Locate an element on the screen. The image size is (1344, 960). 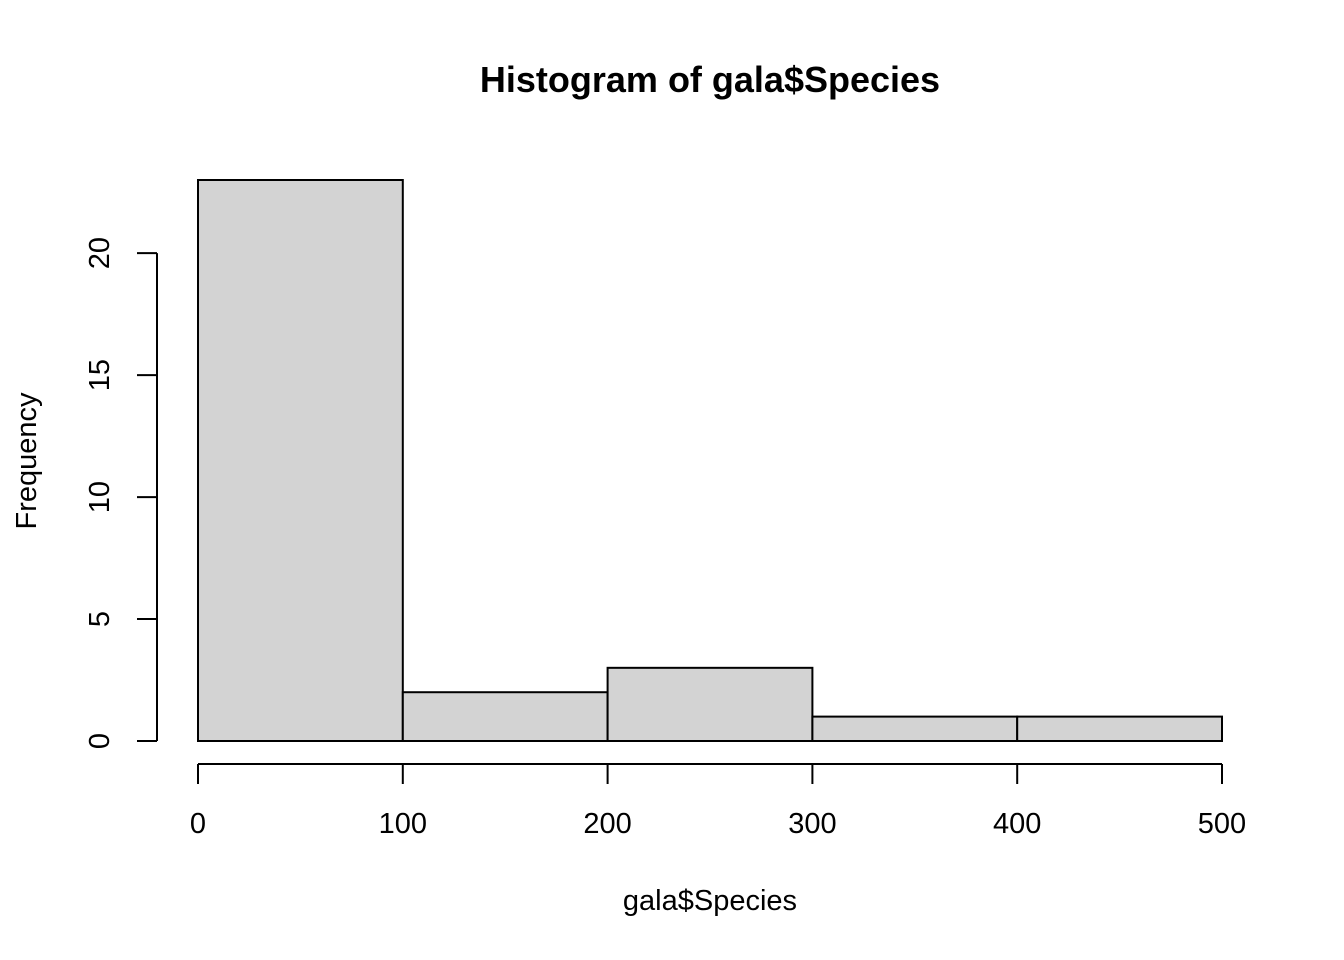
y-tick-label-20: 20 is located at coordinates (100, 253).